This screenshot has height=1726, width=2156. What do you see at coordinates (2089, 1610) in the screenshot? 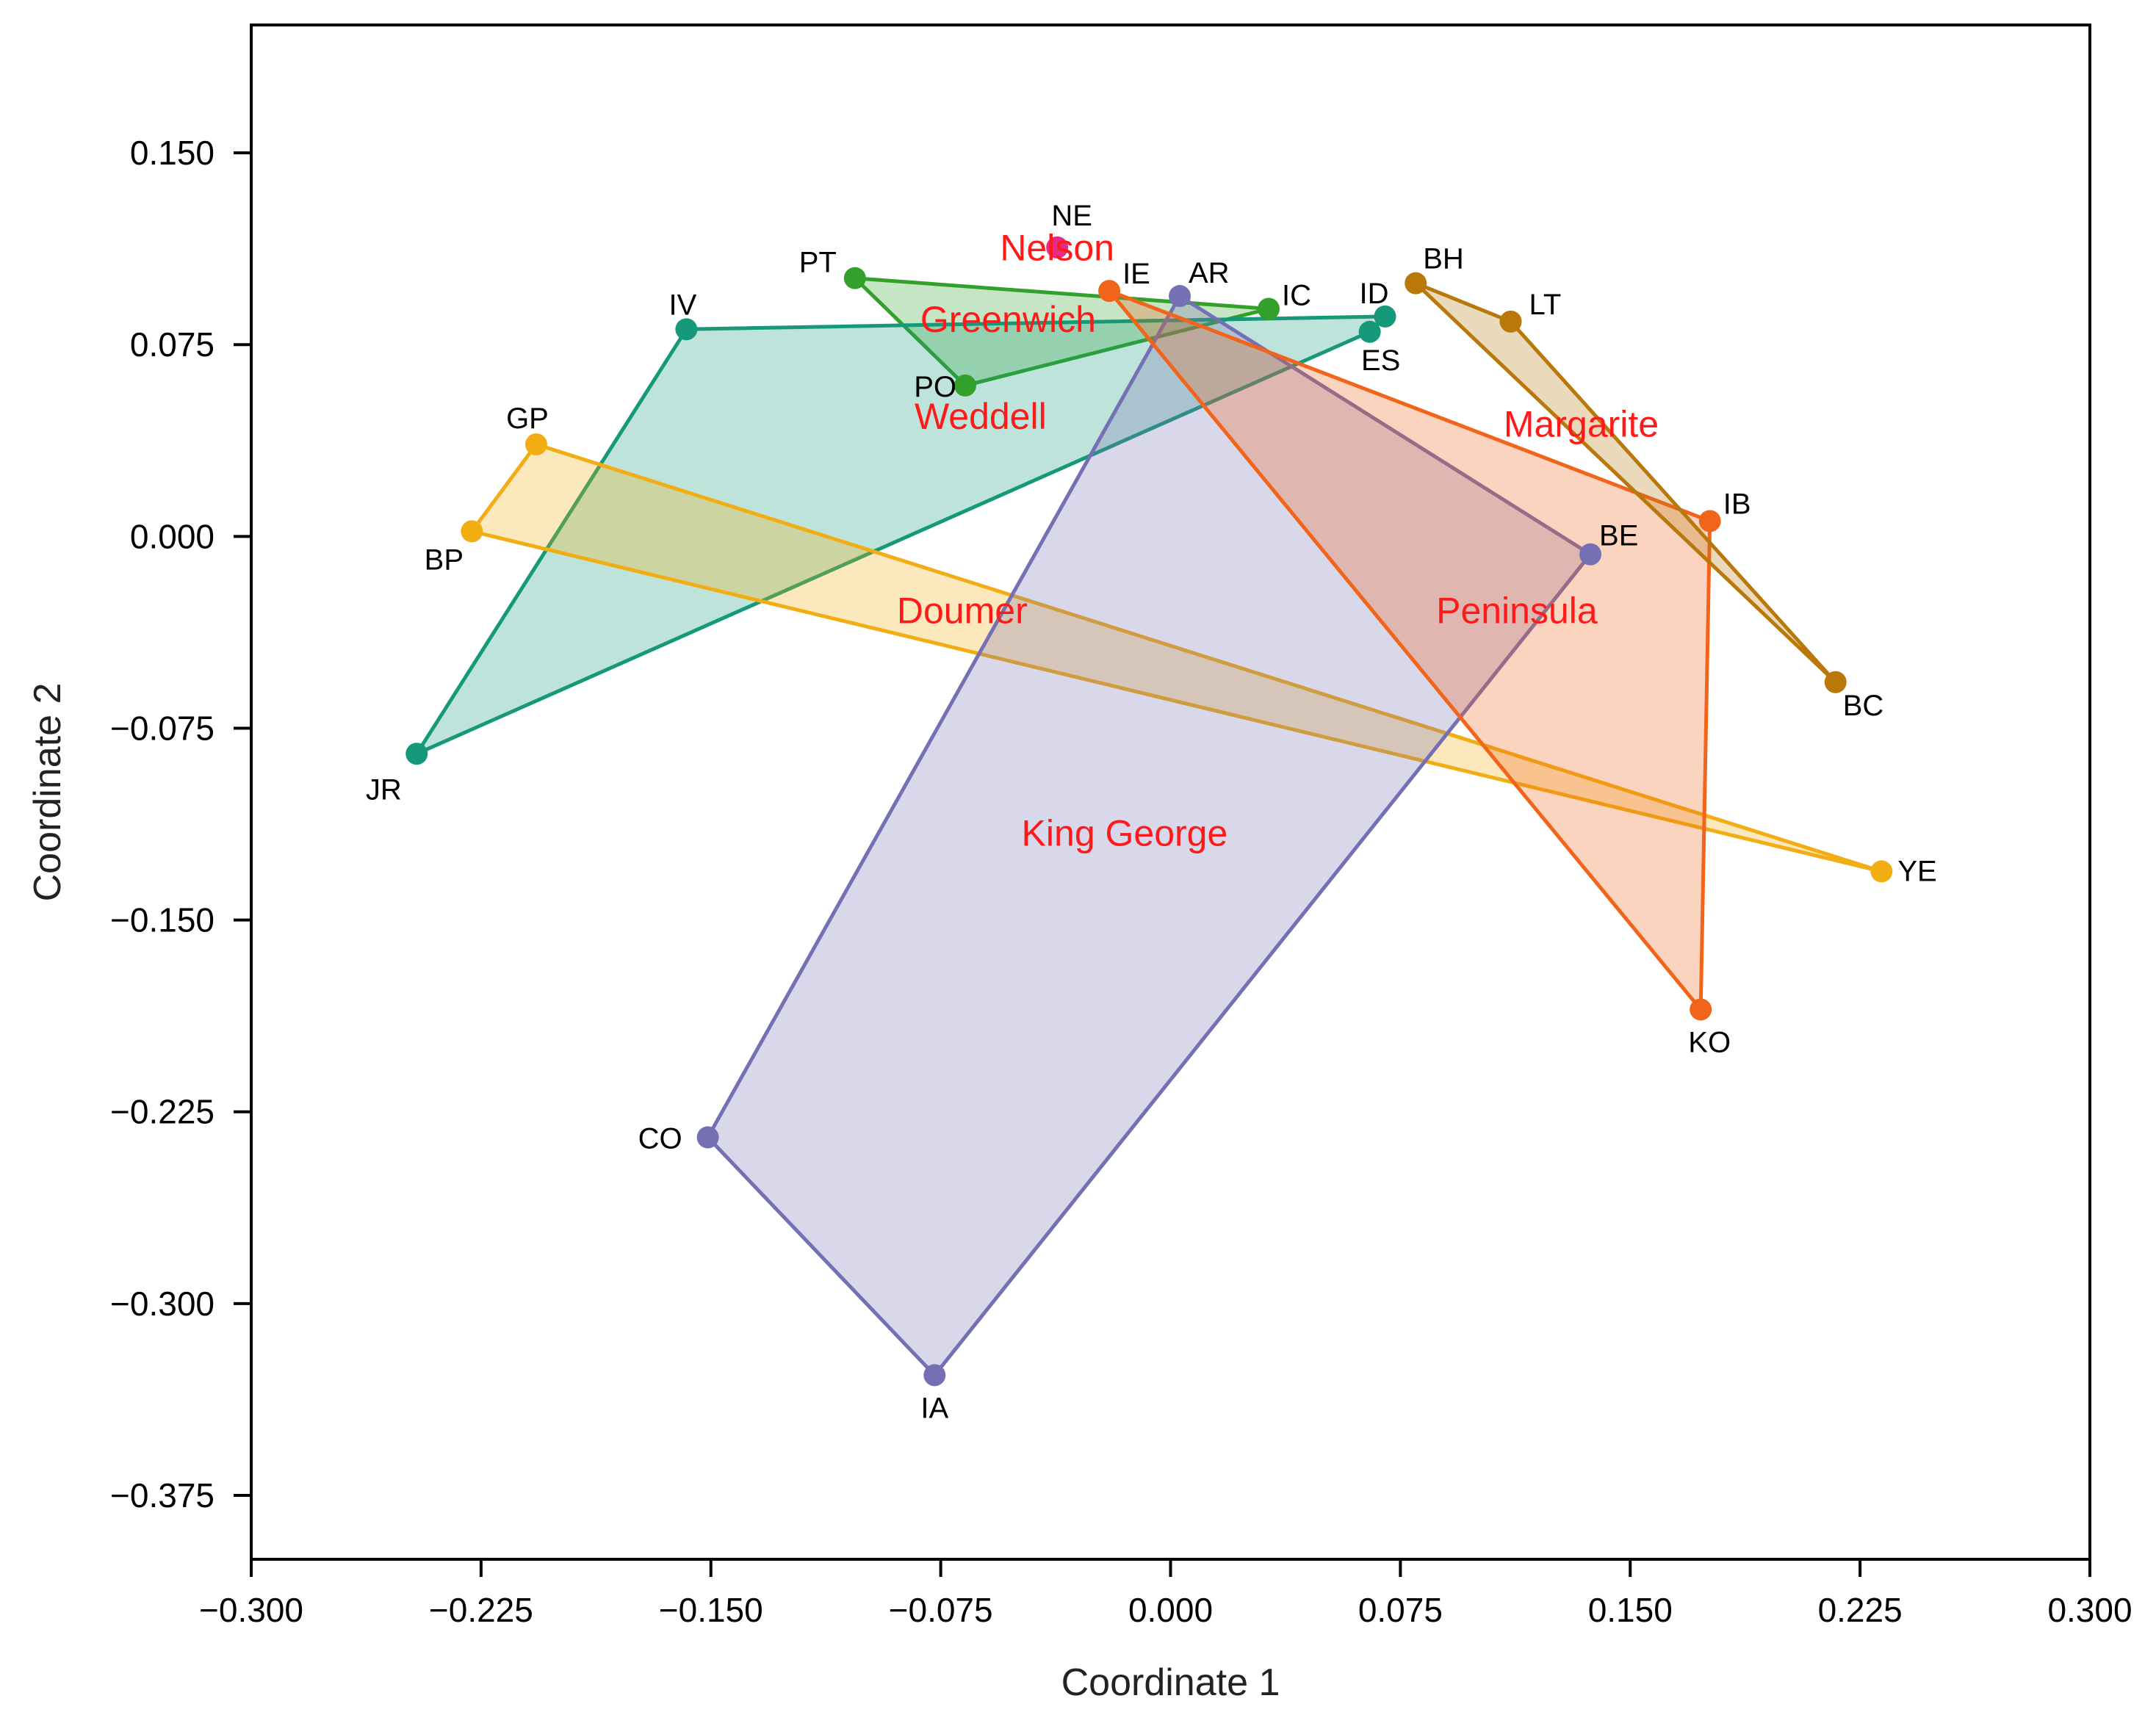
I see `x-tick-label: 0.300` at bounding box center [2089, 1610].